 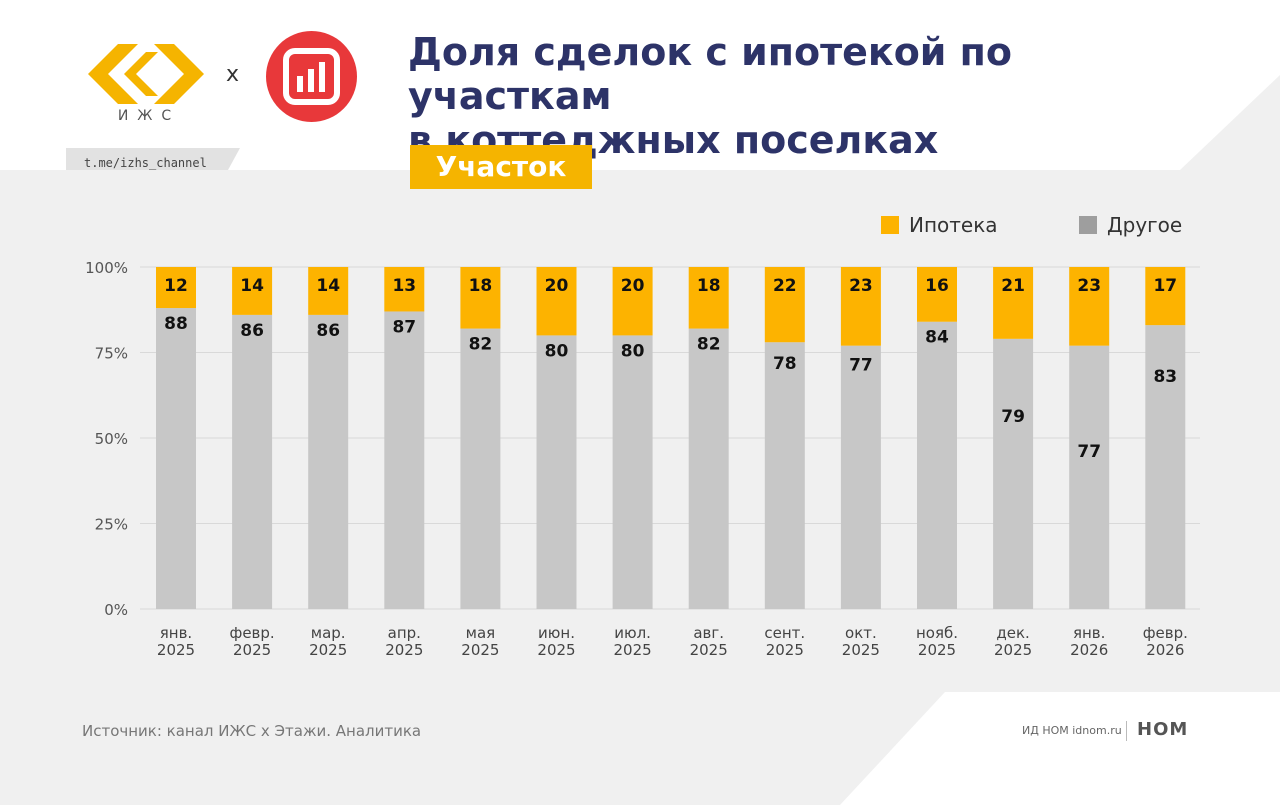 I want to click on y-tick-label: 75%, so click(x=111, y=354).